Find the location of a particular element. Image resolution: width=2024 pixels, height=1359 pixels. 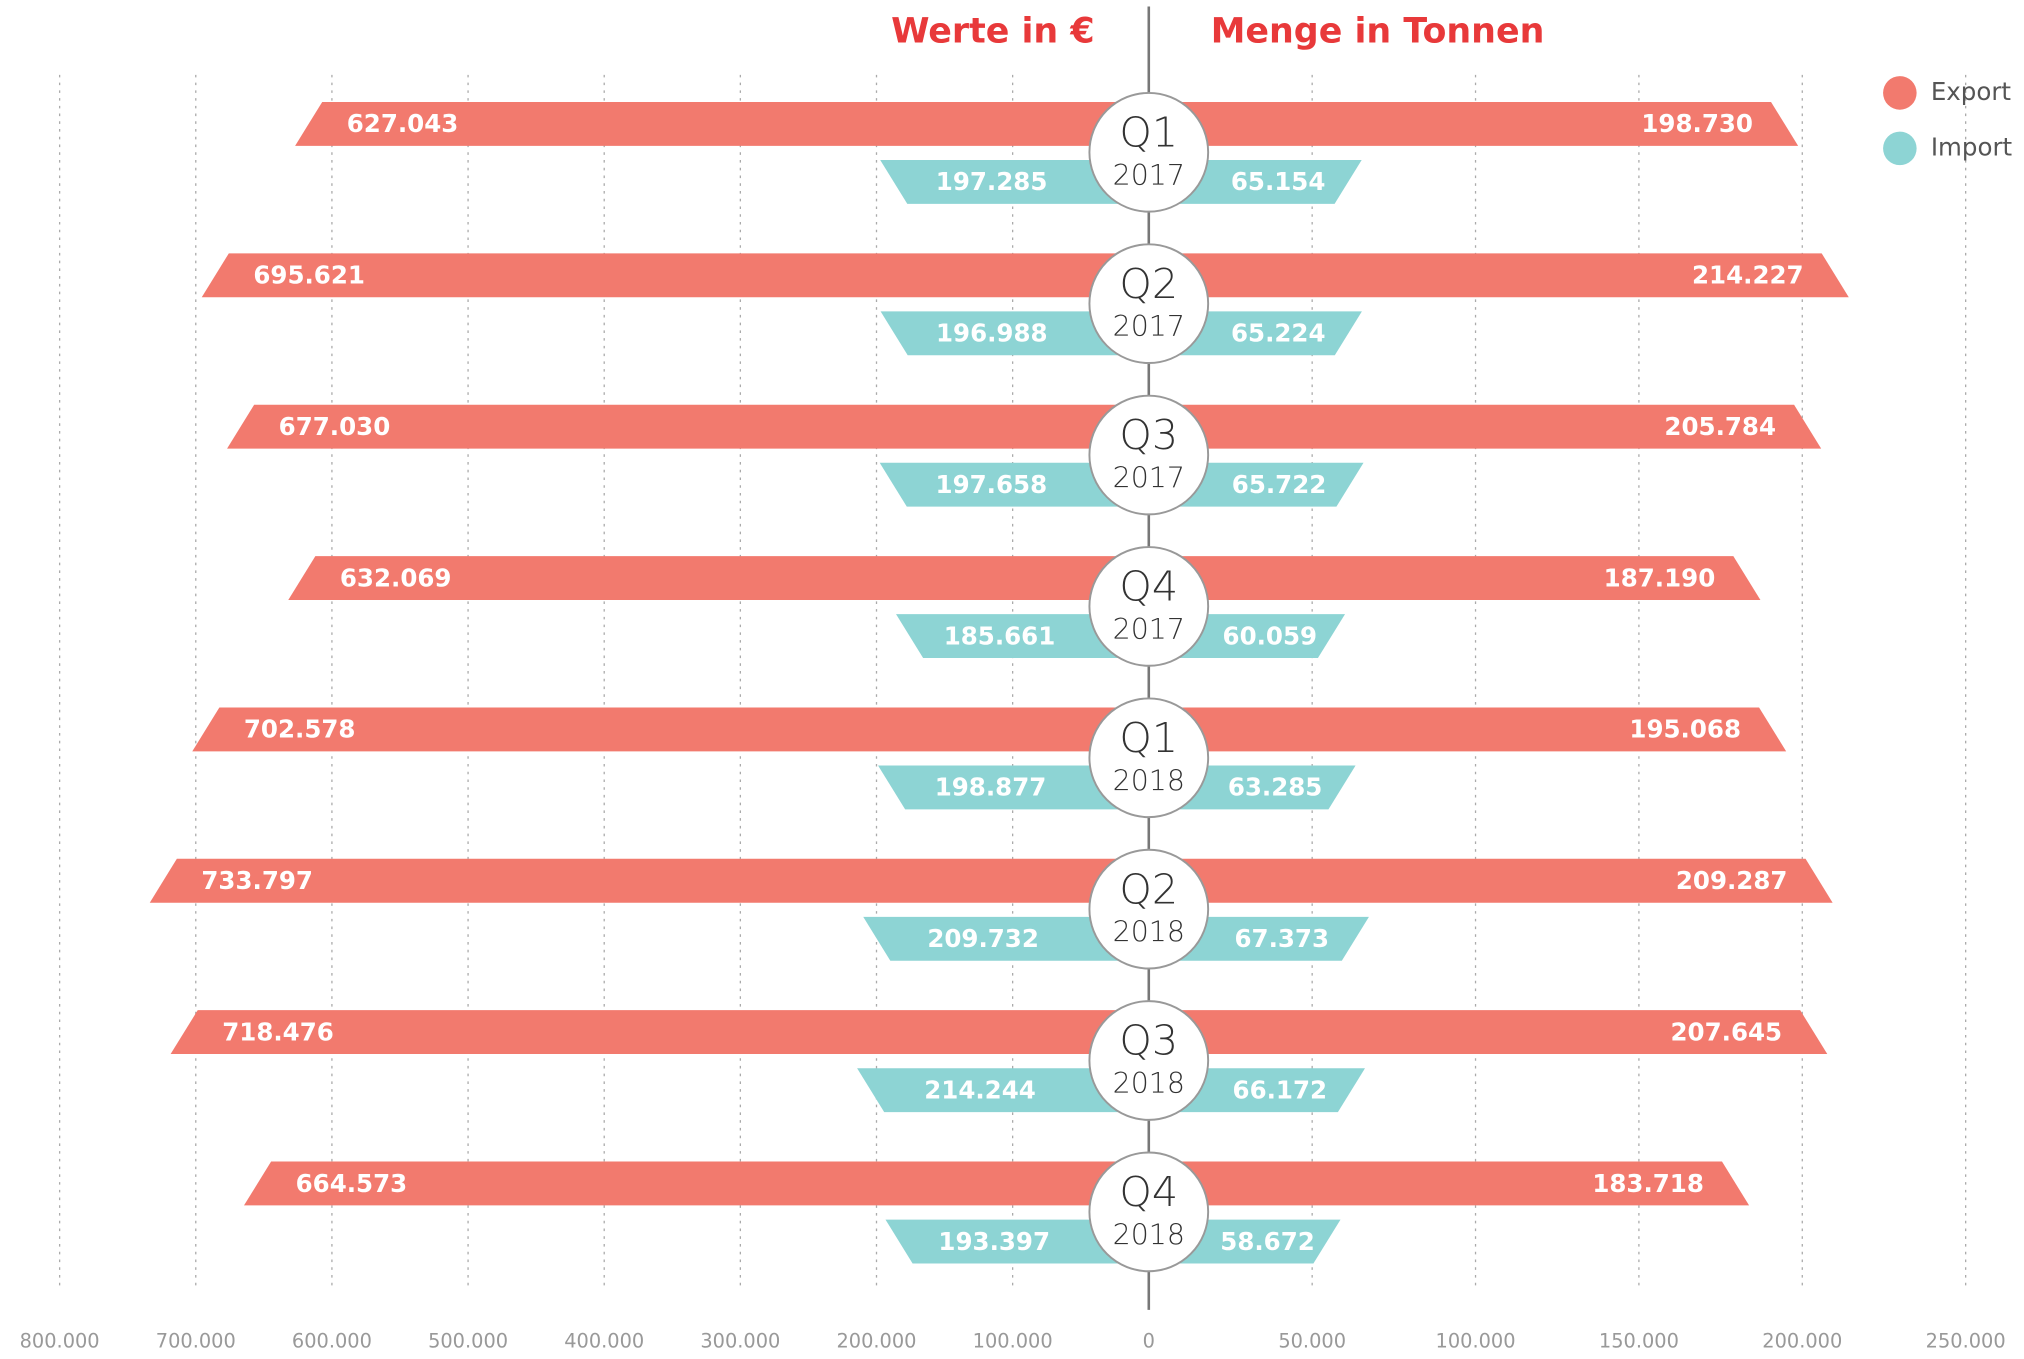

value-label: 195.068 is located at coordinates (1685, 729).